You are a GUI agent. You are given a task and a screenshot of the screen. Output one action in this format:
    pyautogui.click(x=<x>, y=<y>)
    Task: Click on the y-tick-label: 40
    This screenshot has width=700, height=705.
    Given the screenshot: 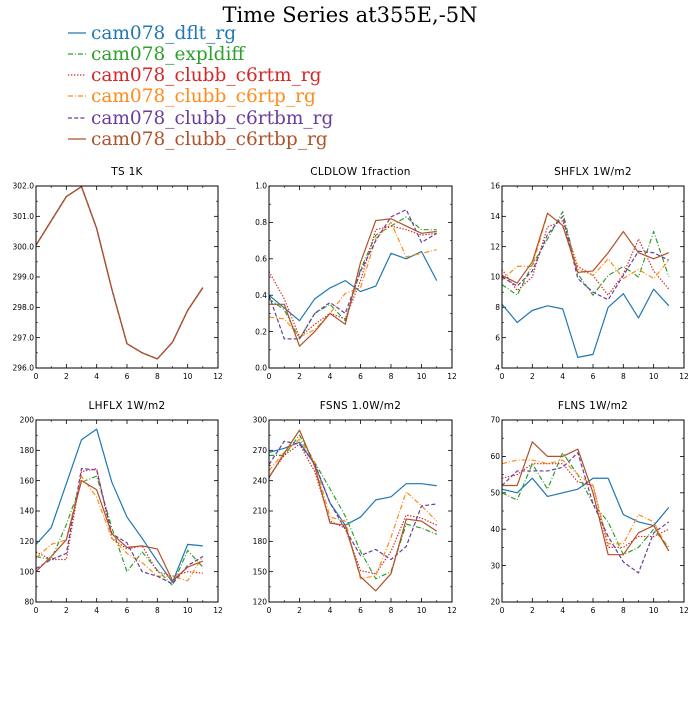 What is the action you would take?
    pyautogui.click(x=495, y=529)
    